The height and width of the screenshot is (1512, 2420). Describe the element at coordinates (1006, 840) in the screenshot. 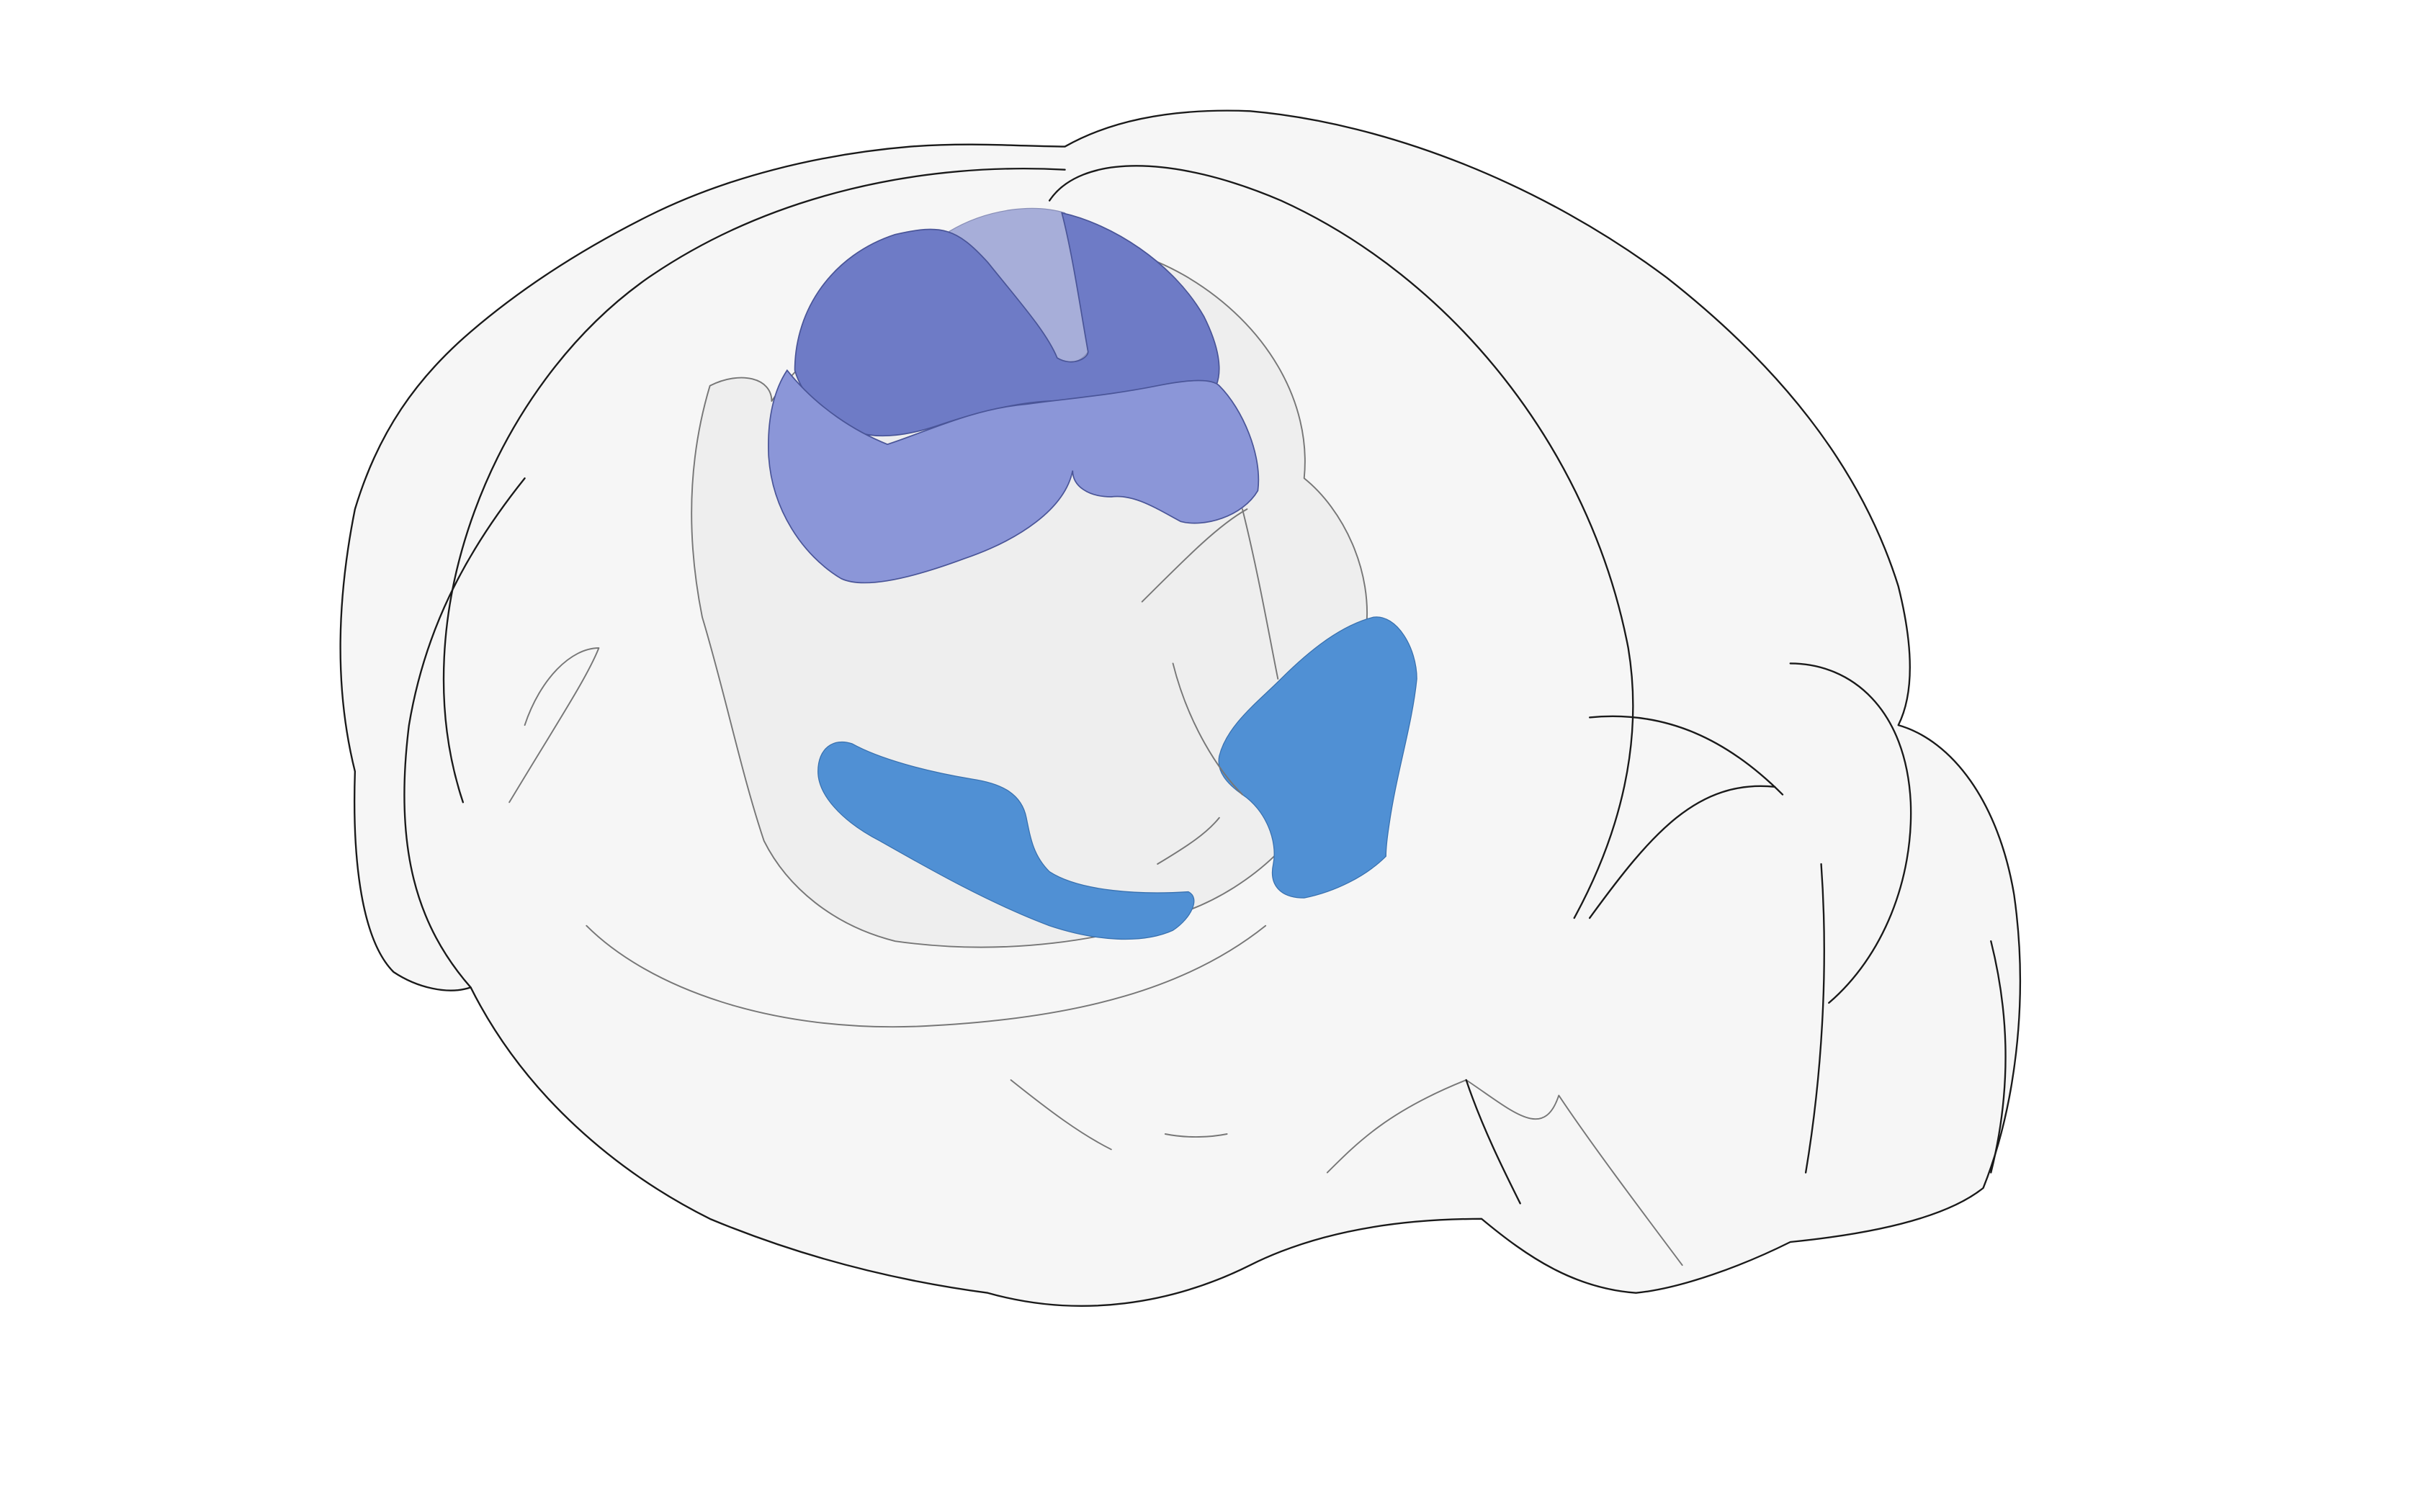

I see `region-lower-left` at that location.